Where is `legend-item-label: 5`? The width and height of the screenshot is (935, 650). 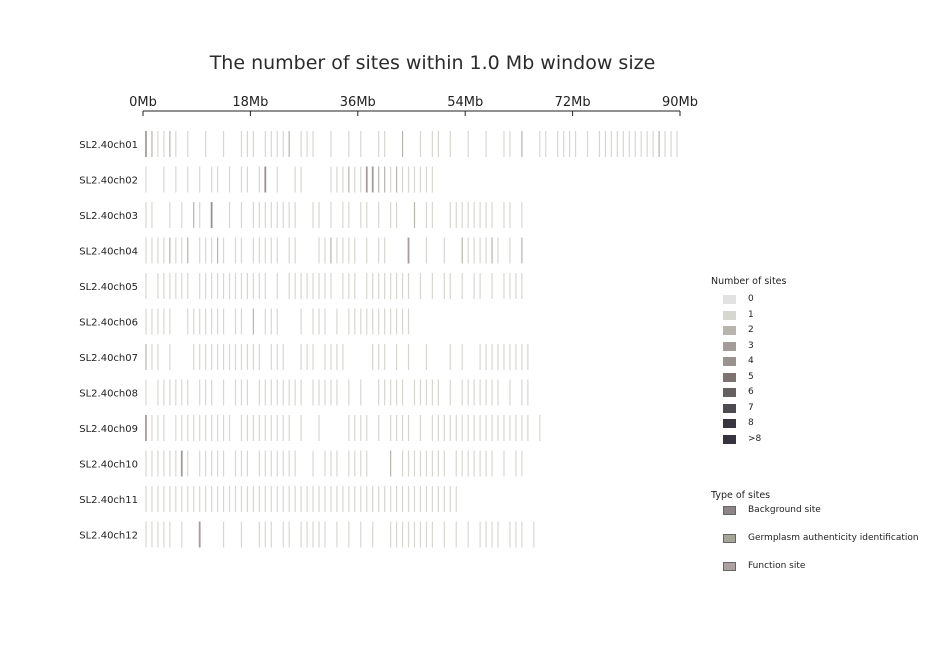 legend-item-label: 5 is located at coordinates (751, 376).